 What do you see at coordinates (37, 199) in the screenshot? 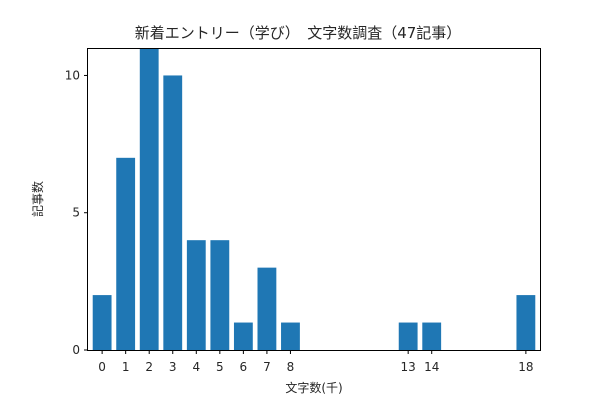
I see `y-axis-label: 記事数` at bounding box center [37, 199].